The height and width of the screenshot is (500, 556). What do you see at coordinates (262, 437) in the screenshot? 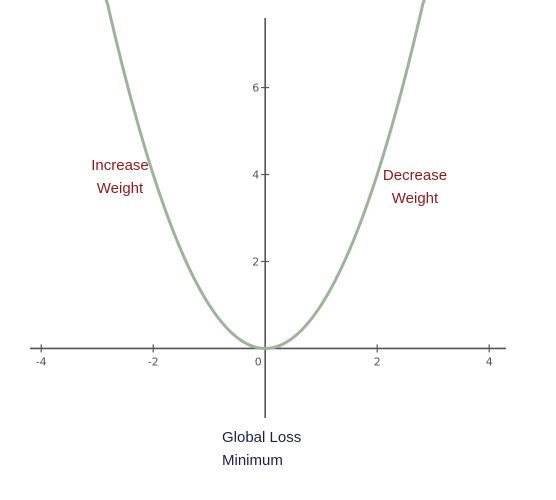
I see `annotation-minimum-line1: Global Loss` at bounding box center [262, 437].